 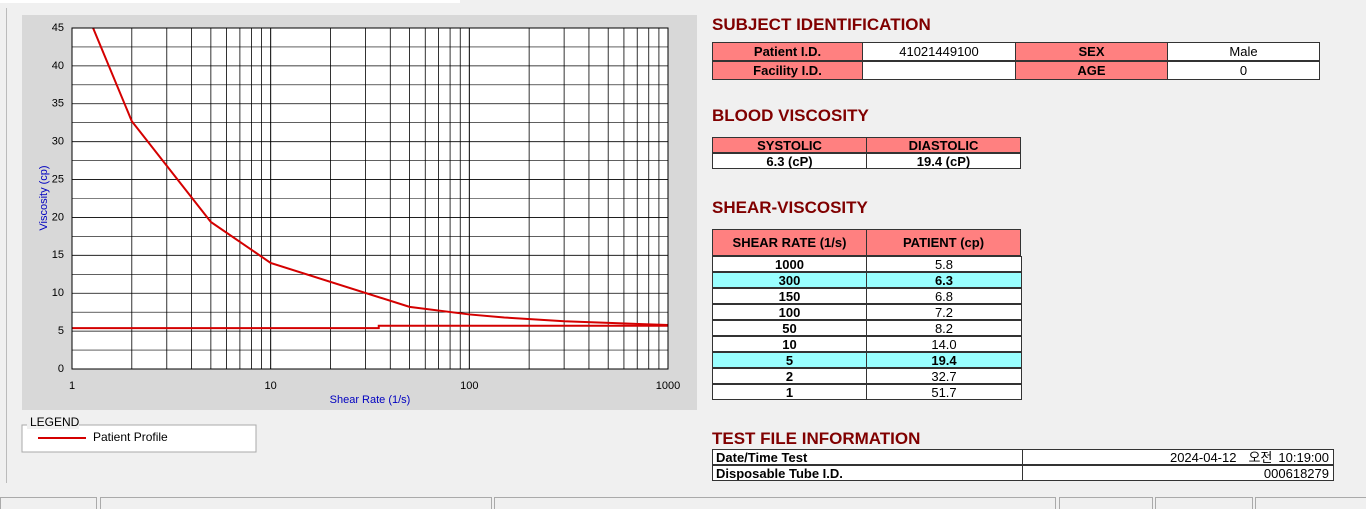 What do you see at coordinates (58, 255) in the screenshot?
I see `y-tick-label: 15` at bounding box center [58, 255].